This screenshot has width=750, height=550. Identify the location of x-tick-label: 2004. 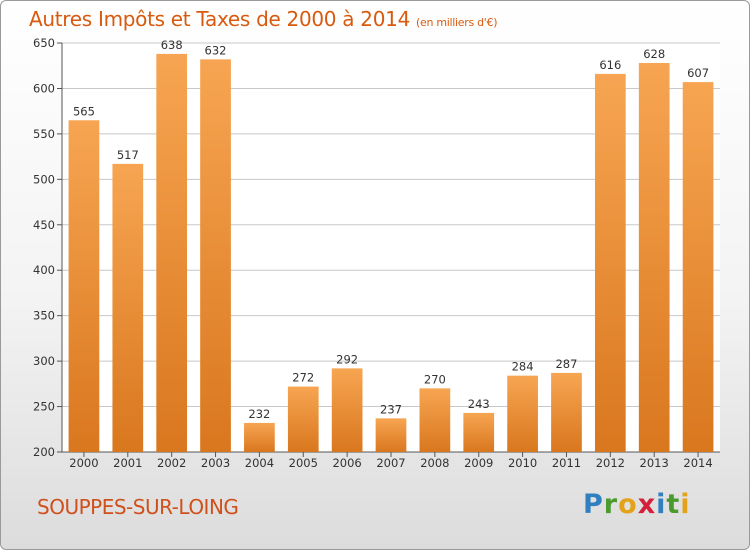
(259, 463).